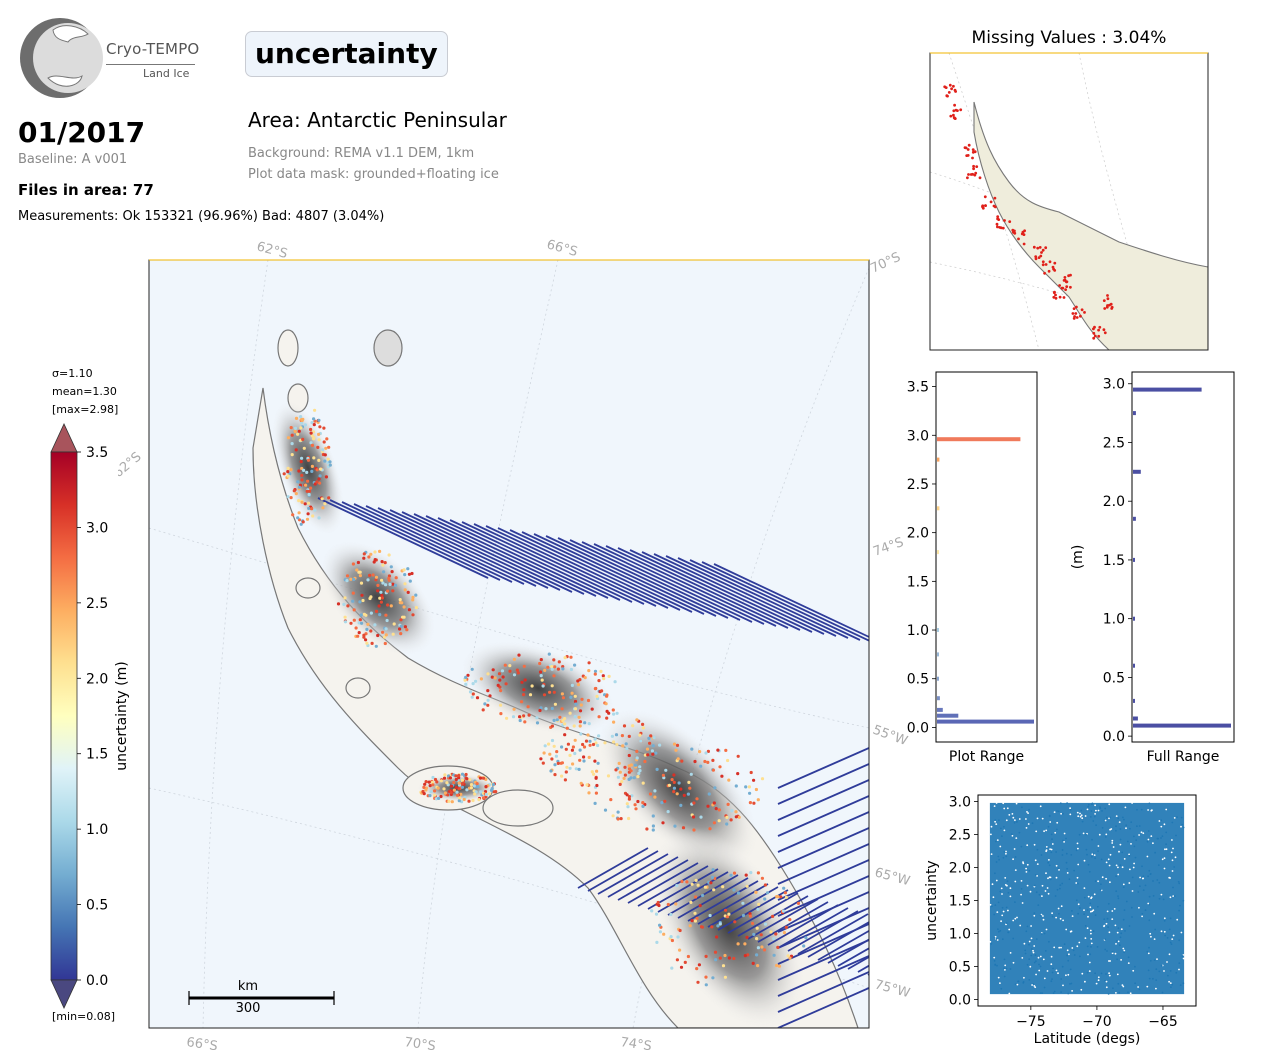 The image size is (1272, 1060). What do you see at coordinates (113, 58) in the screenshot?
I see `cryo-tempo-logo: Cryo-TEMPO Land Ice` at bounding box center [113, 58].